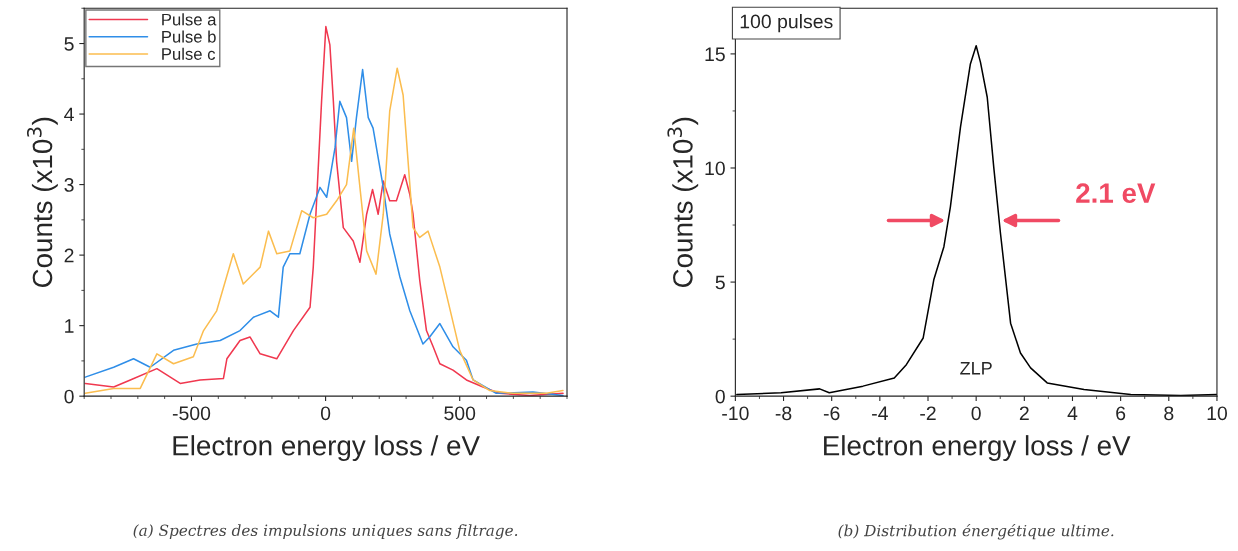  I want to click on x-tick-label: 4, so click(1072, 413).